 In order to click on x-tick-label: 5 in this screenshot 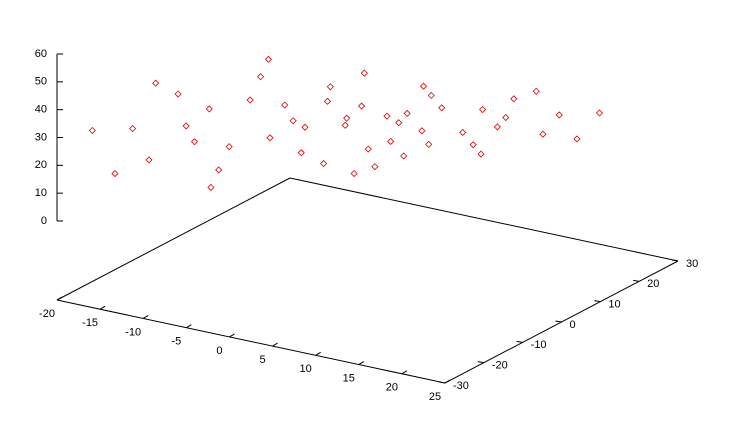, I will do `click(262, 360)`.